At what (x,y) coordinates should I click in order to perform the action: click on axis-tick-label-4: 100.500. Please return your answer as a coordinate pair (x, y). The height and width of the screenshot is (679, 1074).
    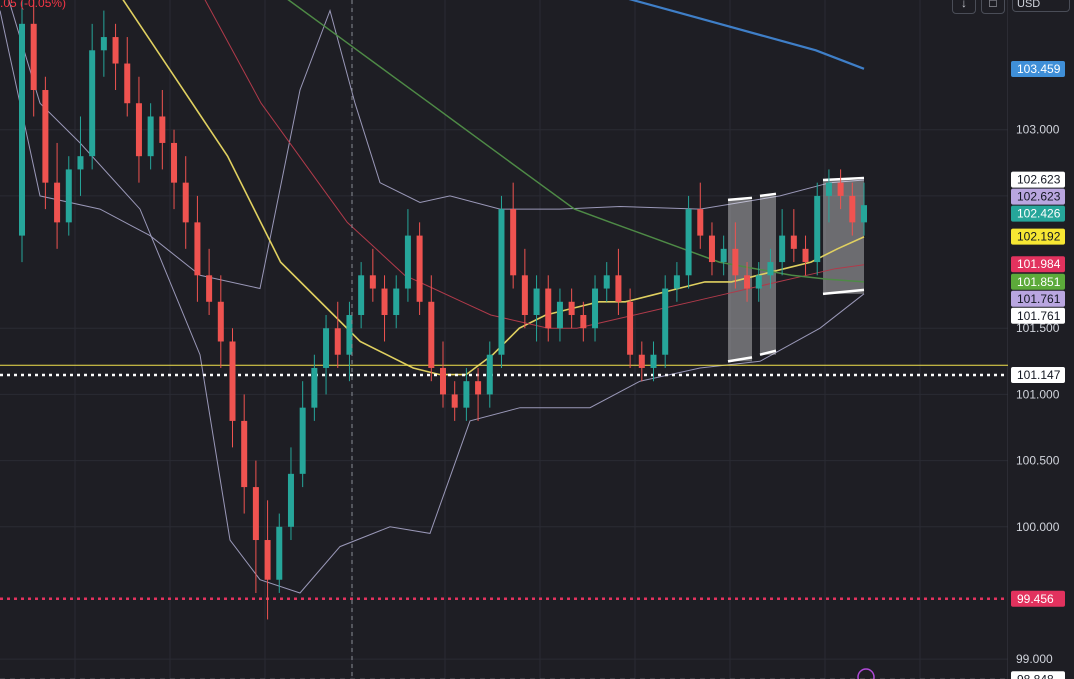
    Looking at the image, I should click on (1038, 461).